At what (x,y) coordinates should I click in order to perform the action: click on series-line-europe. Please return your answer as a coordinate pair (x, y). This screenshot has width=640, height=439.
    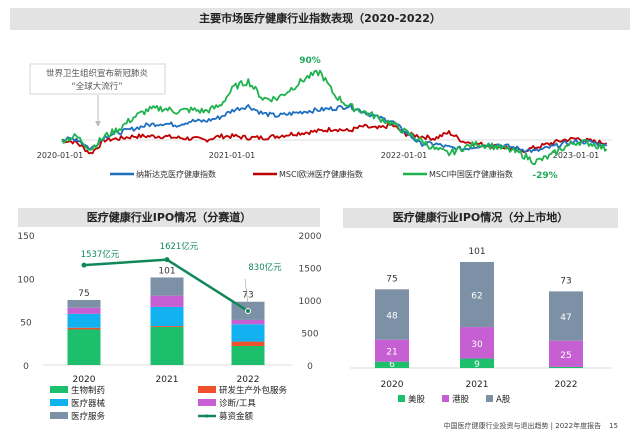
    Looking at the image, I should click on (335, 138).